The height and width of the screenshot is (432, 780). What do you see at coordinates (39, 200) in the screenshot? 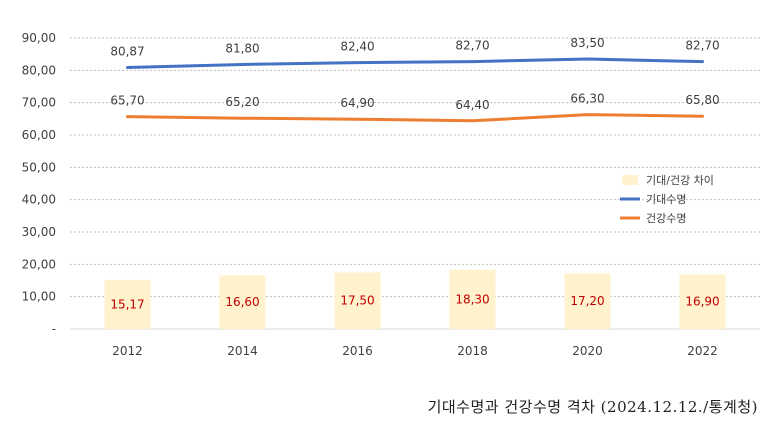
I see `y-tick-label: 40,00` at bounding box center [39, 200].